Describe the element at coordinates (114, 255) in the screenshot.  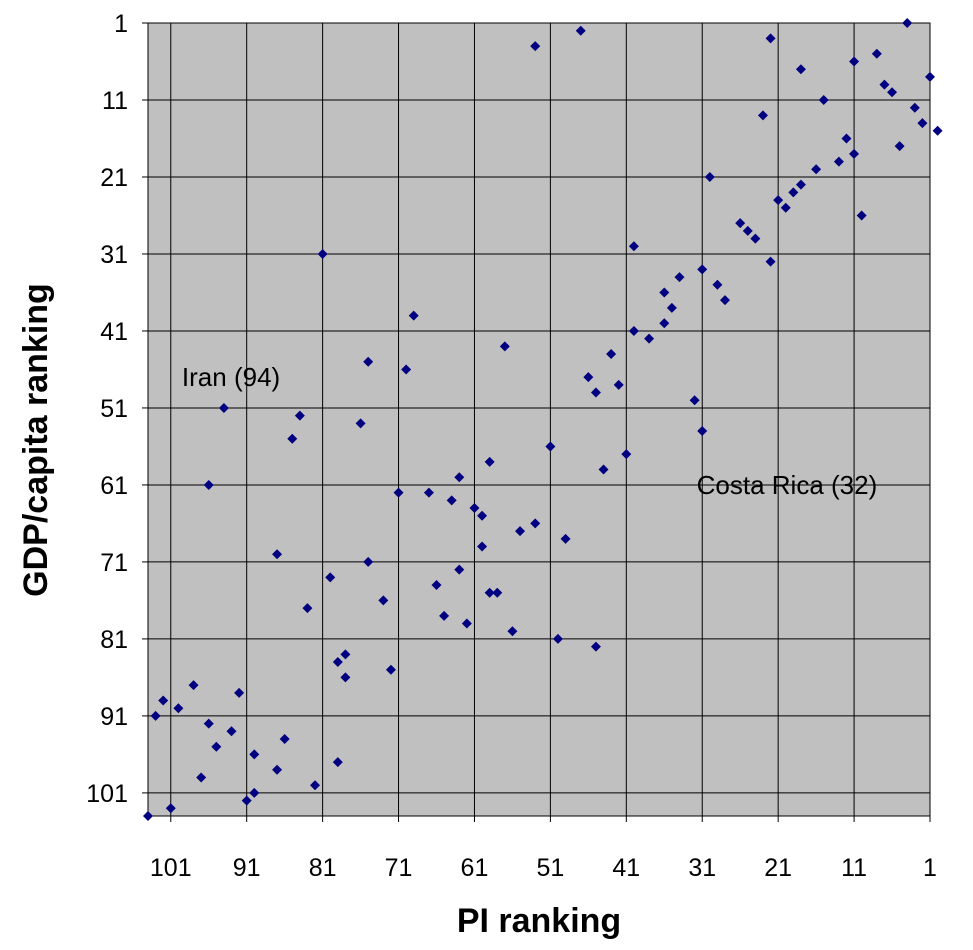
I see `y-tick-label: 31` at that location.